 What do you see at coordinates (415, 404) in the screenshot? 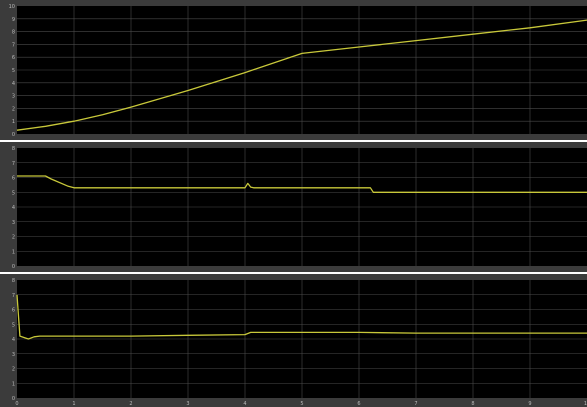
I see `x-tick-label: 7` at bounding box center [415, 404].